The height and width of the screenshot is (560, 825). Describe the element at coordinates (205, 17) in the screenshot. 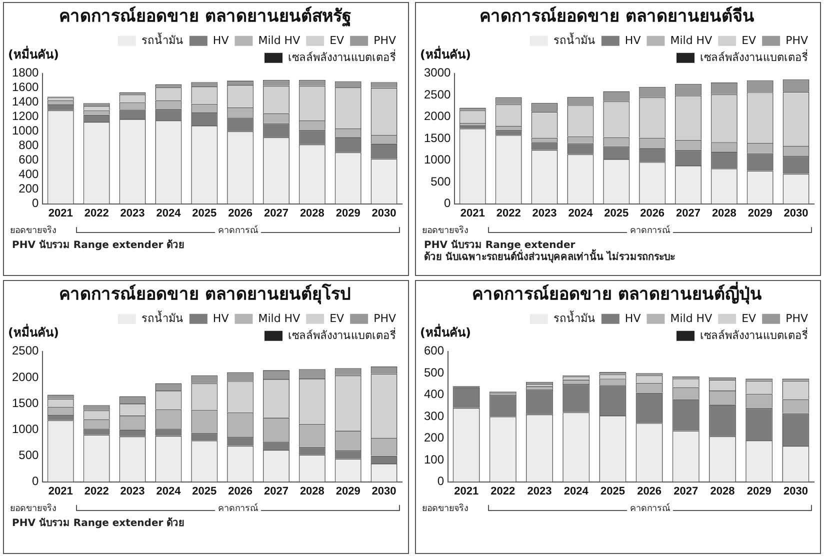

I see `chart-title: คาดการณ์ยอดขาย ตลาดยานยนต์สหรัฐ` at that location.